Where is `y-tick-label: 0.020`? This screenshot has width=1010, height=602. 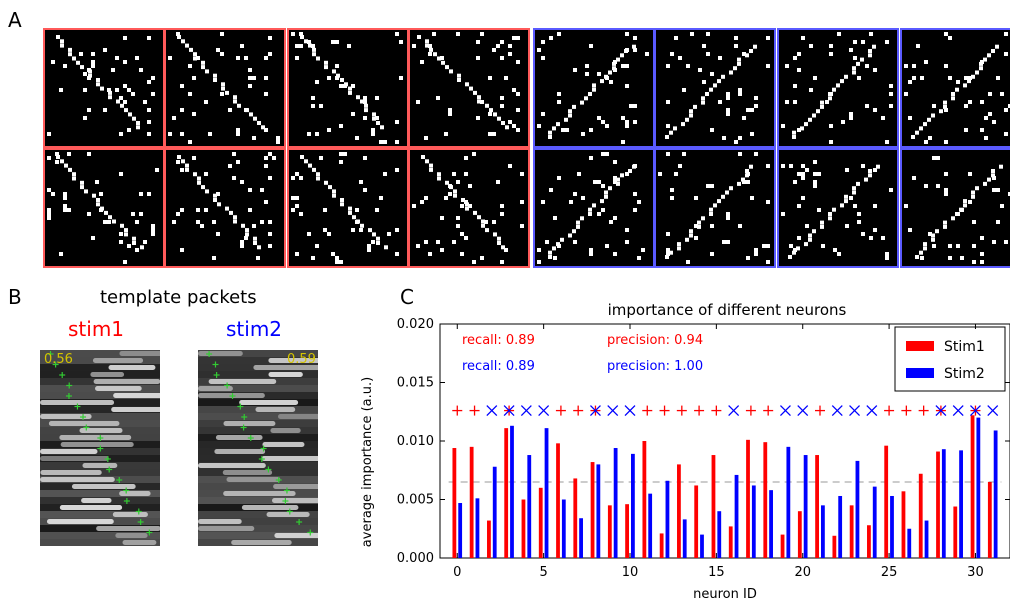 y-tick-label: 0.020 is located at coordinates (415, 324).